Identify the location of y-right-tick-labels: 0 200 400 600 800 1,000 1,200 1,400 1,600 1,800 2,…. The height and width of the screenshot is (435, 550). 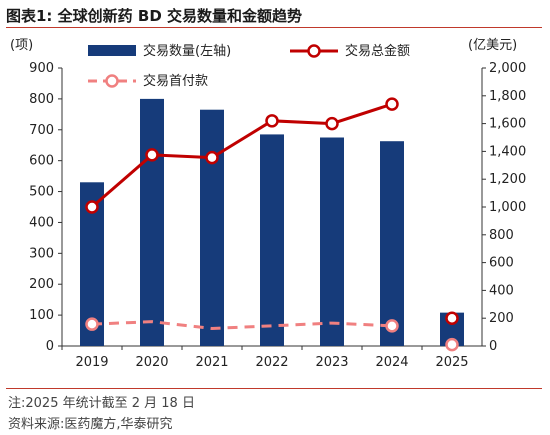
(504, 207).